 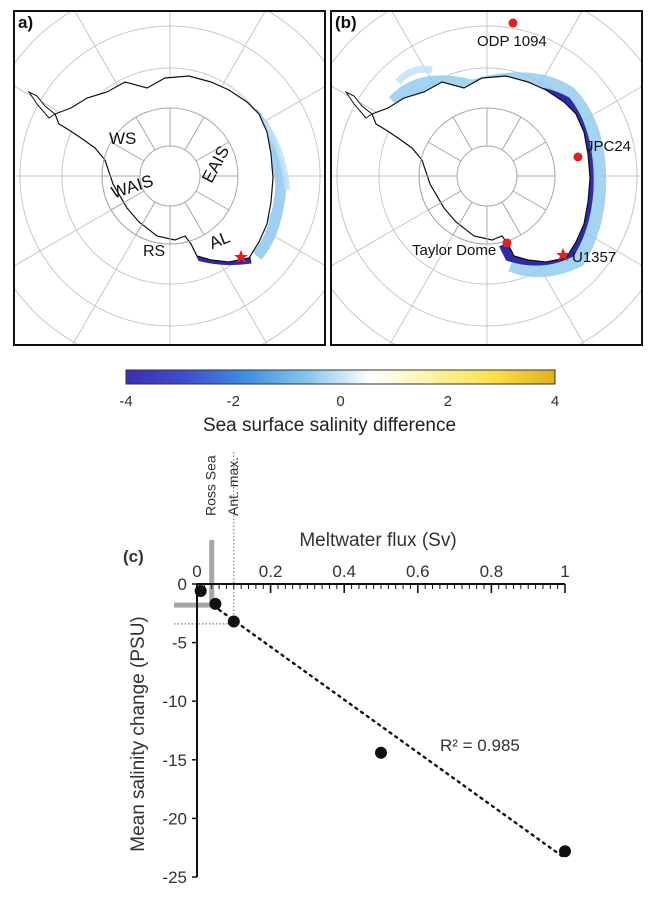 I want to click on colorbar-tick-label: -2, so click(x=233, y=401).